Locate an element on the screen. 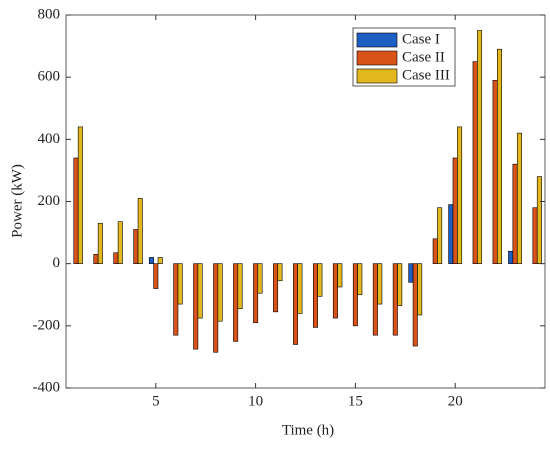 This screenshot has width=550, height=451. x-axis-label: Time (h) is located at coordinates (308, 430).